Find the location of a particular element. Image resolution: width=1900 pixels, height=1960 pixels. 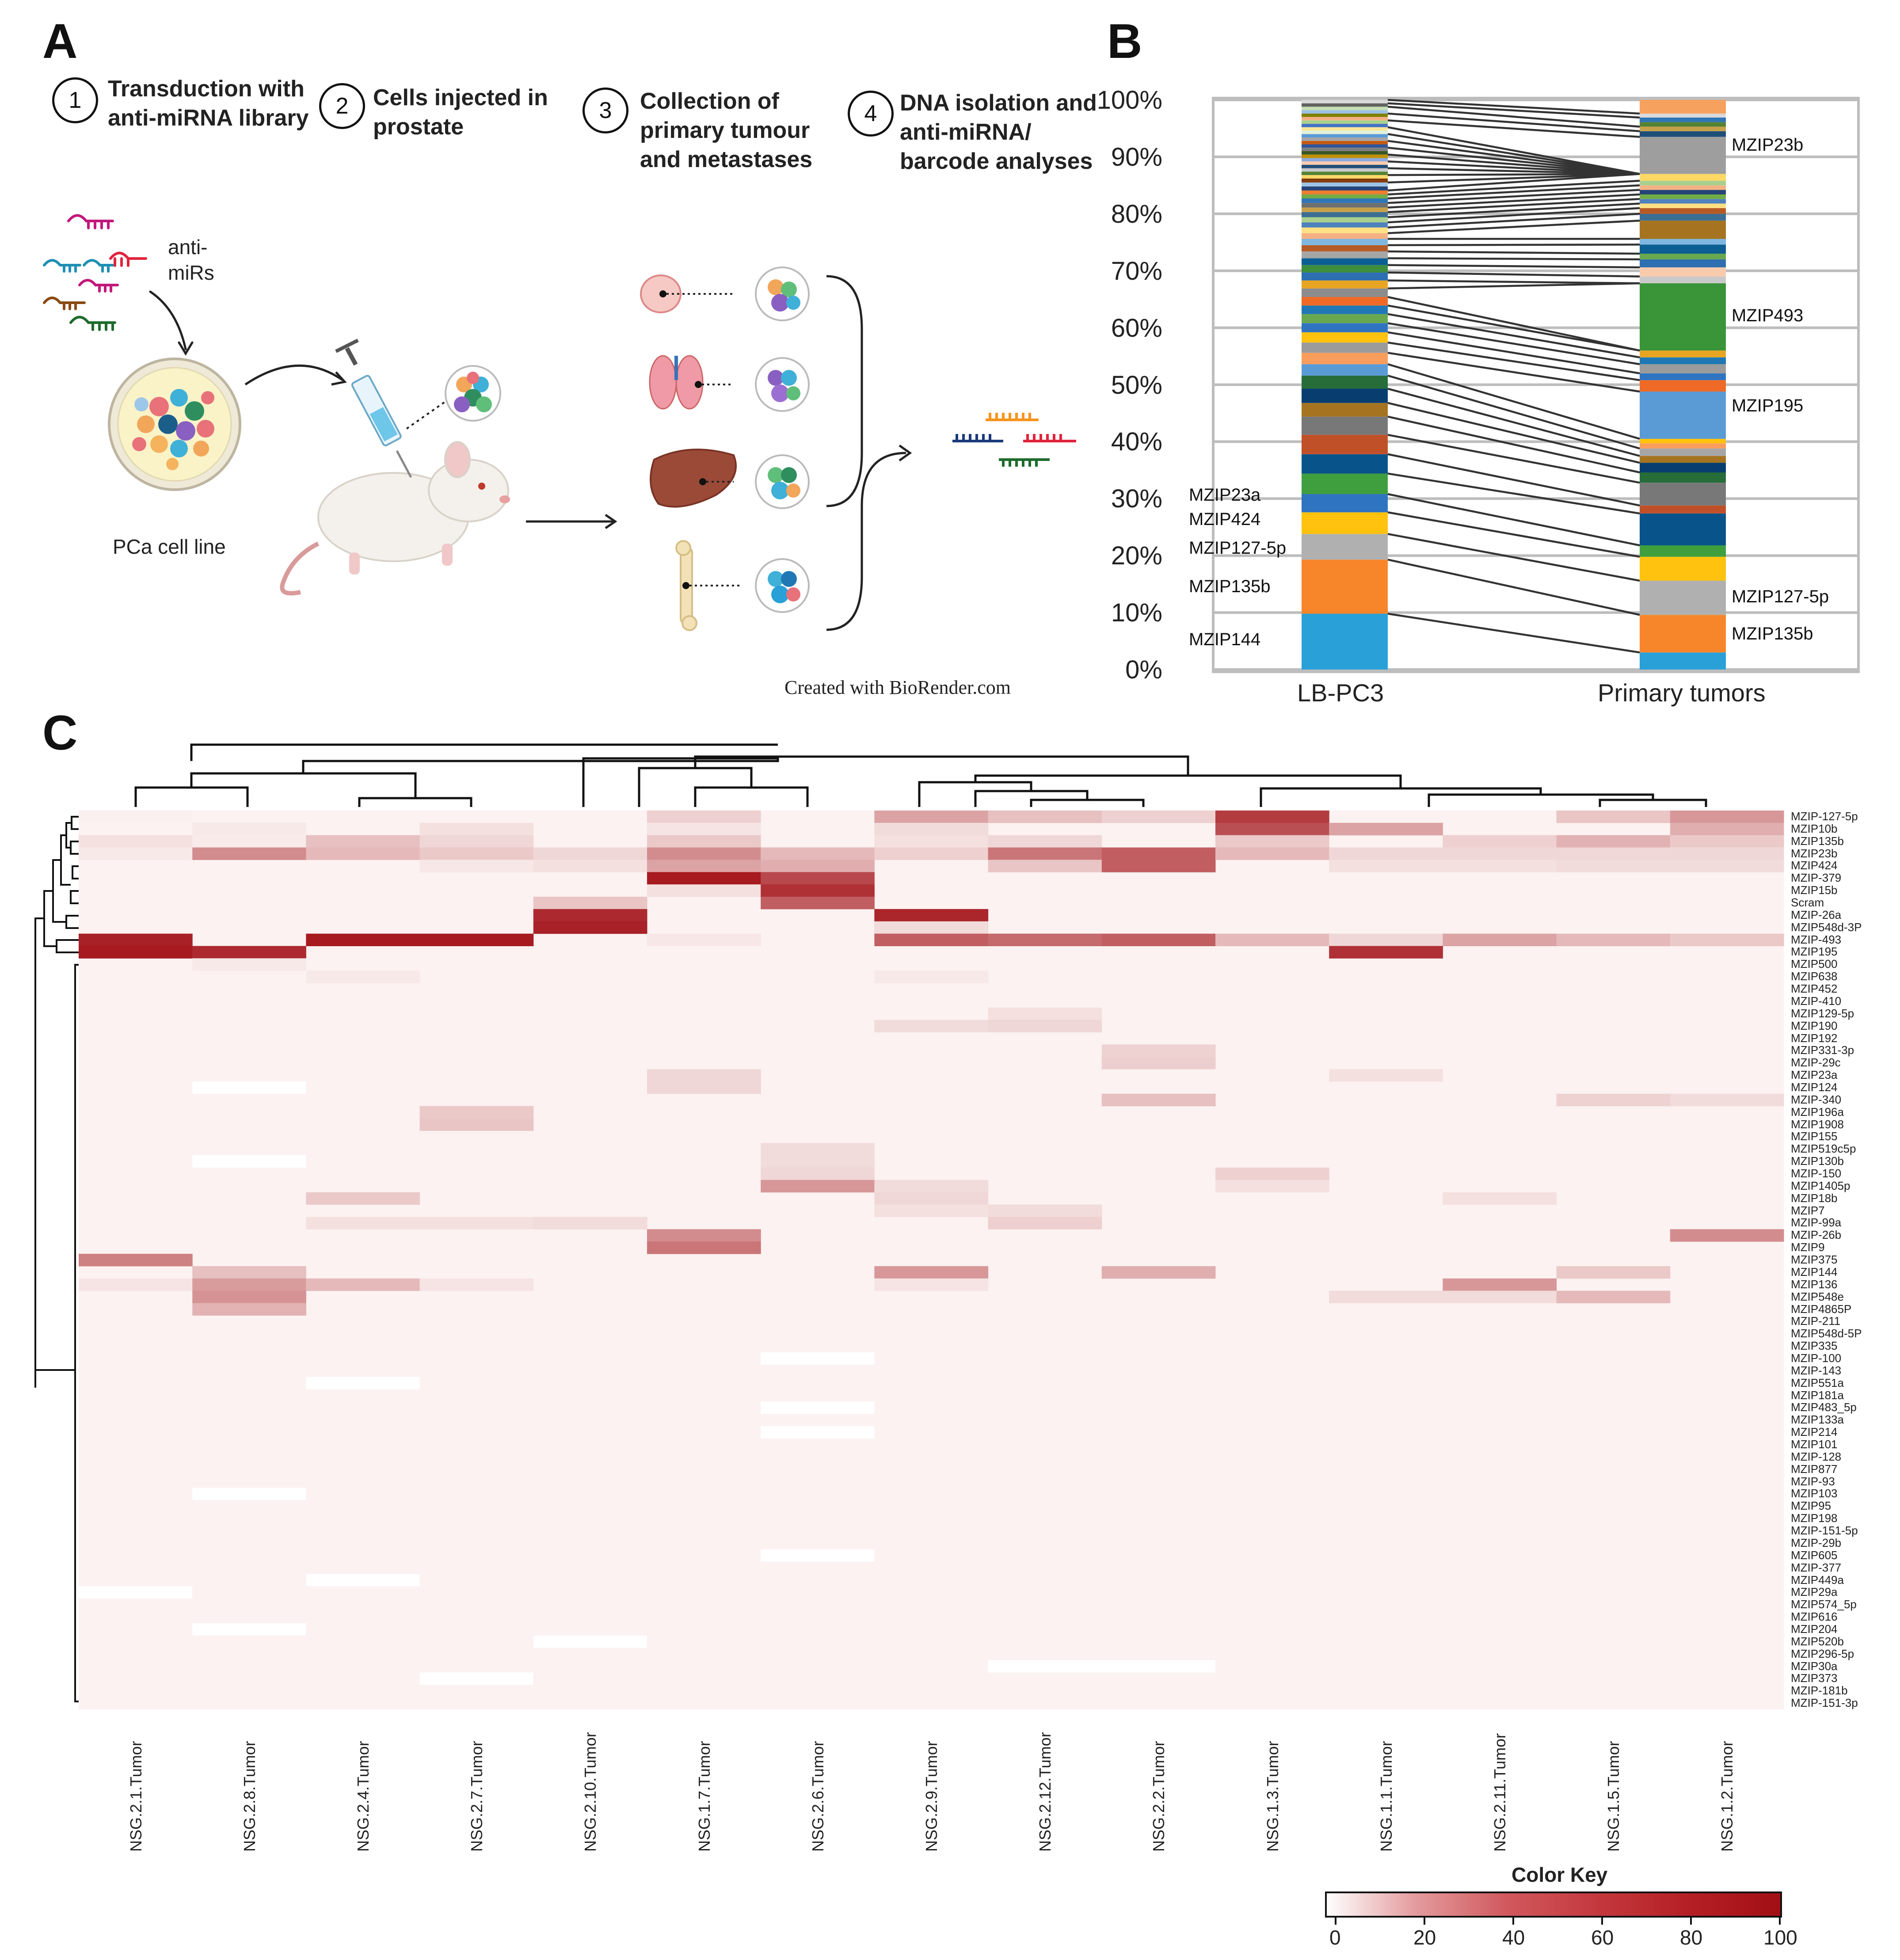

stacked-bar-chart is located at coordinates (1536, 385).